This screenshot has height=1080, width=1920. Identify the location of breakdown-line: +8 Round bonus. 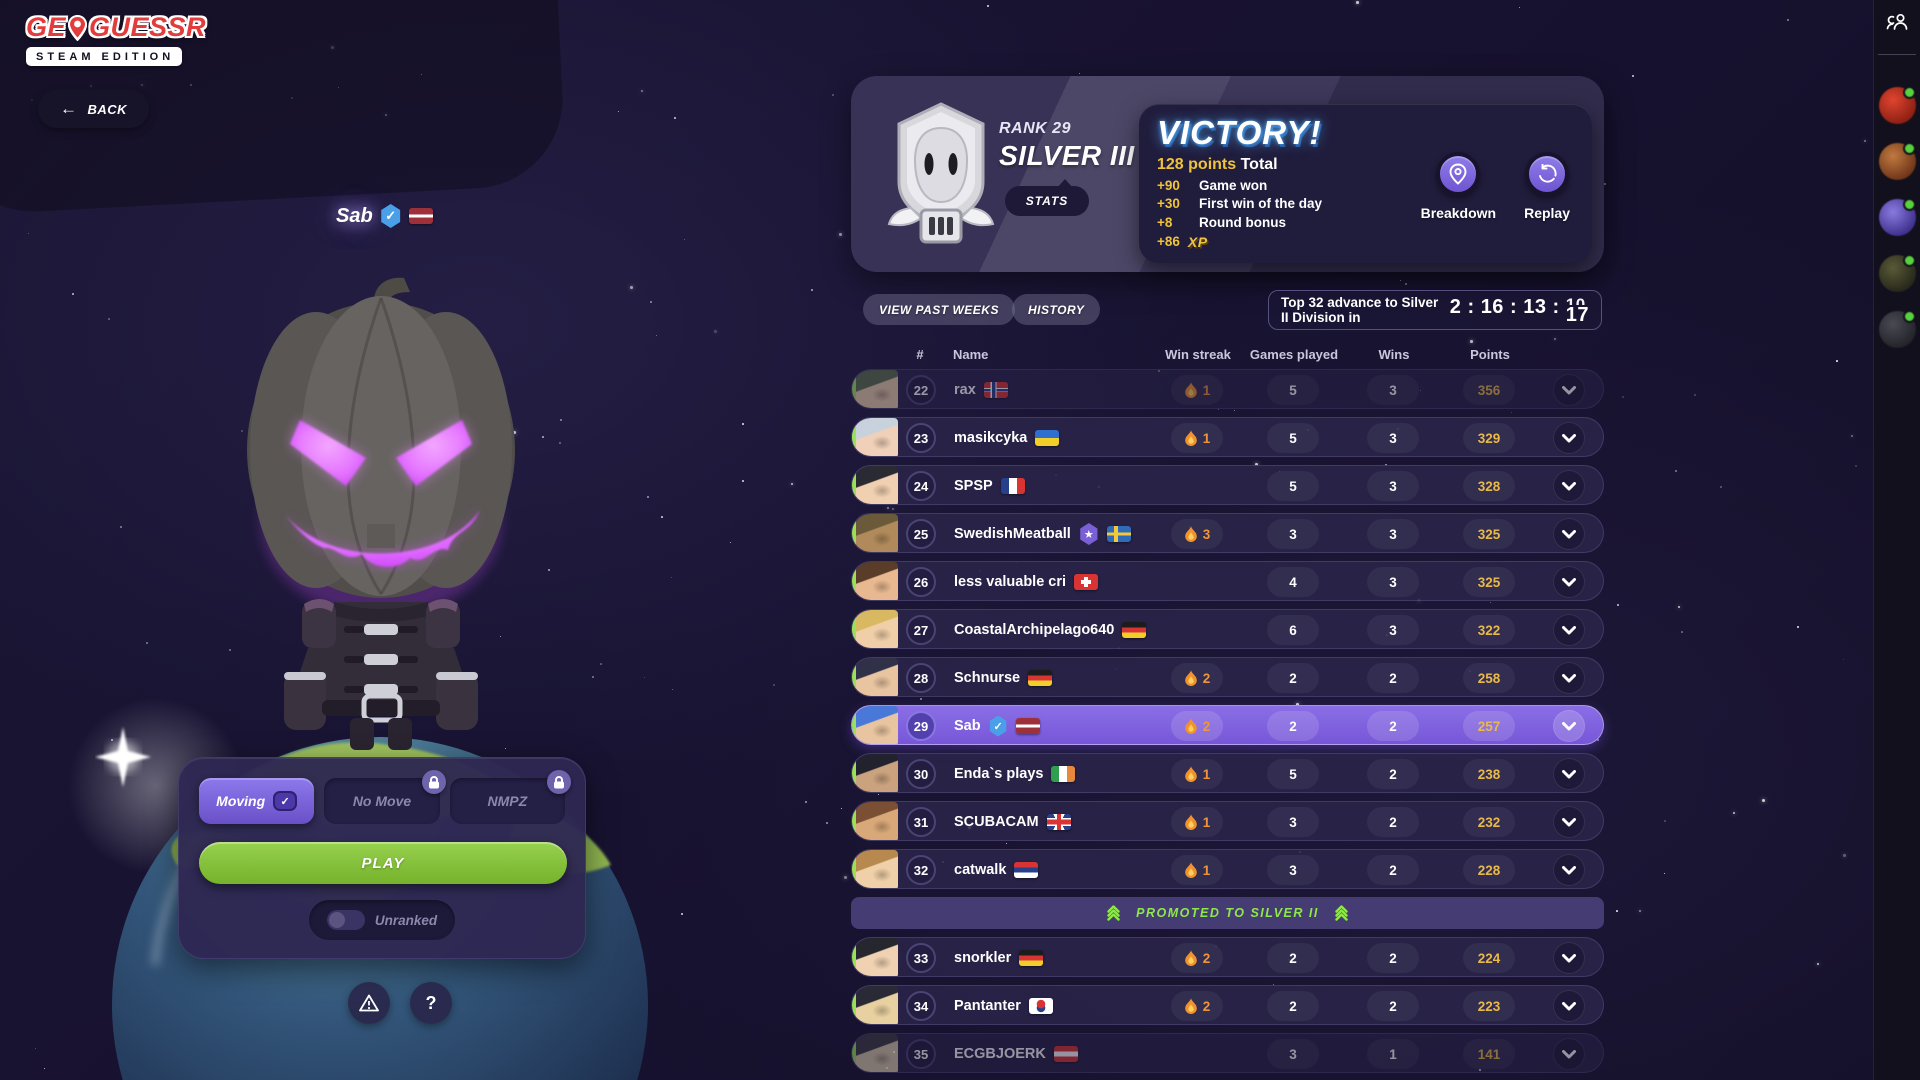
(1365, 222).